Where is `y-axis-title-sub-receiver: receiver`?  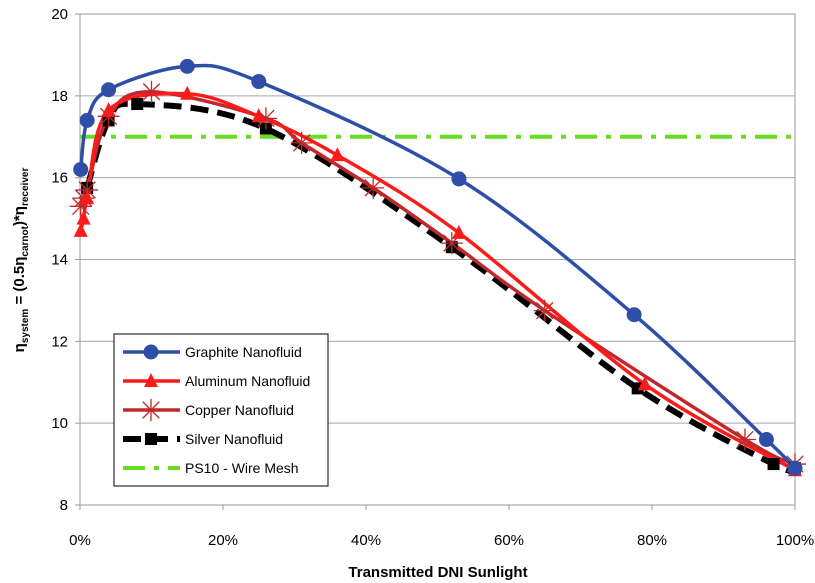 y-axis-title-sub-receiver: receiver is located at coordinates (25, 187).